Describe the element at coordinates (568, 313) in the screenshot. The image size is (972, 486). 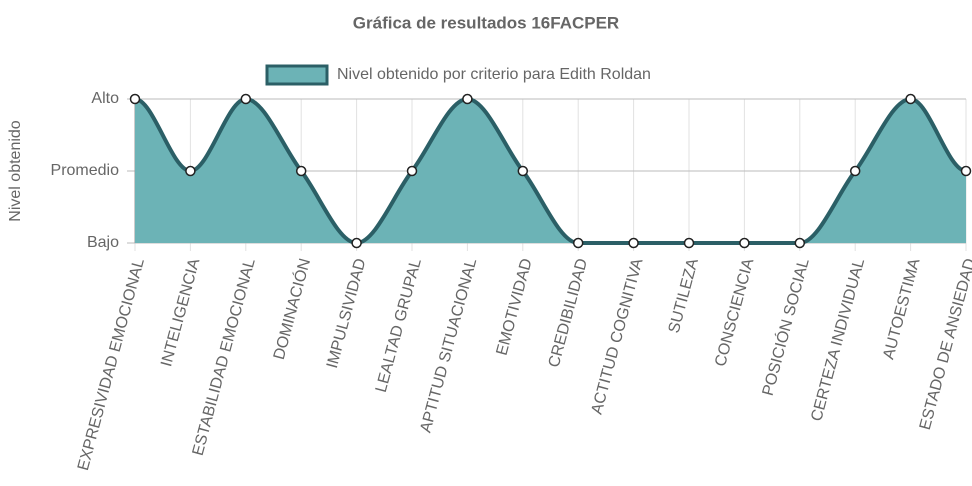
I see `x-tick-label: CREDIBILIDAD` at that location.